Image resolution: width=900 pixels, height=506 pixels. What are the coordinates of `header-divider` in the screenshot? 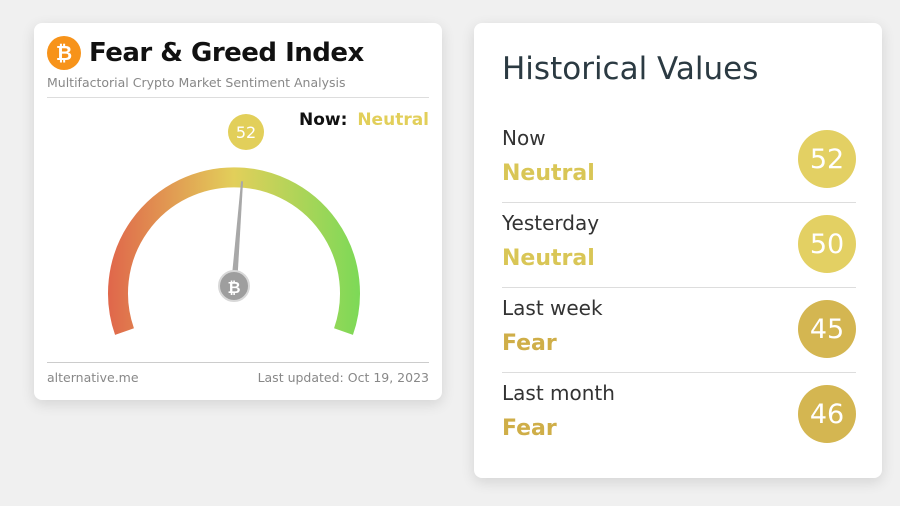 It's located at (238, 97).